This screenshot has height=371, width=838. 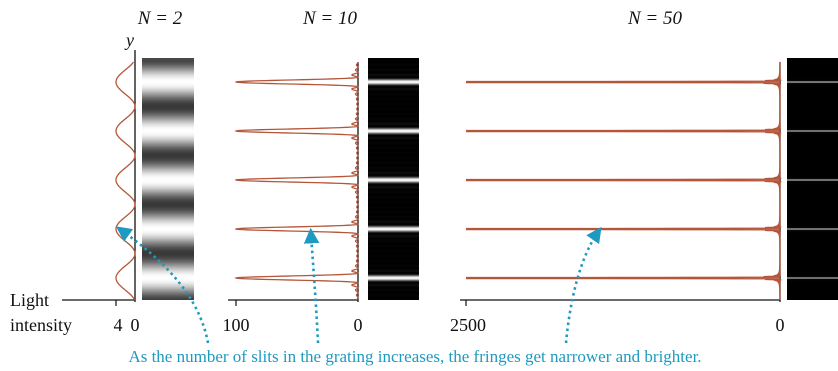 What do you see at coordinates (160, 18) in the screenshot?
I see `panel-title-n2: N = 2` at bounding box center [160, 18].